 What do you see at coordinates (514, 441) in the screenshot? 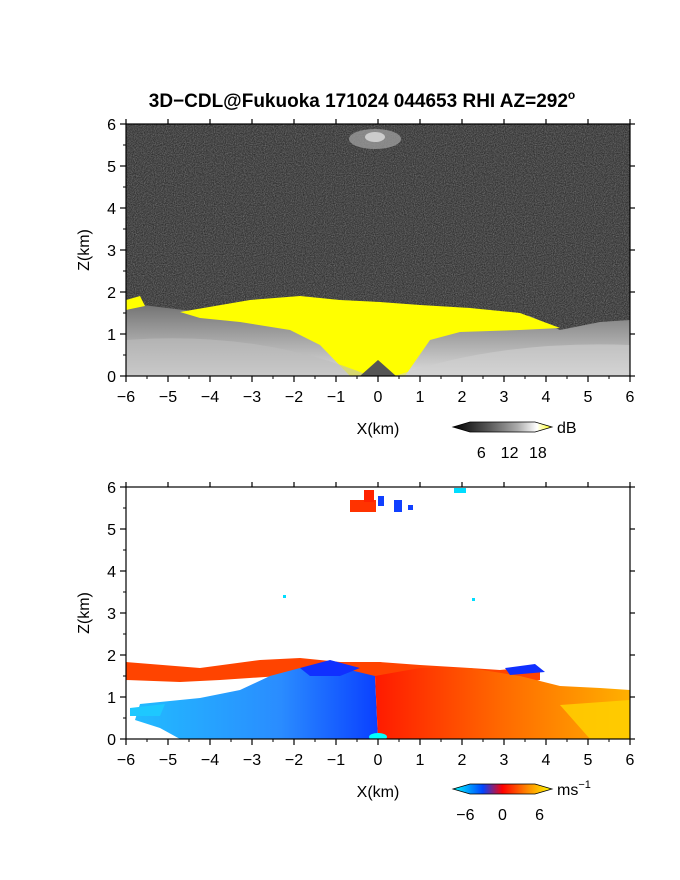
I see `colorbar-reflectivity: dB 6 12 18` at bounding box center [514, 441].